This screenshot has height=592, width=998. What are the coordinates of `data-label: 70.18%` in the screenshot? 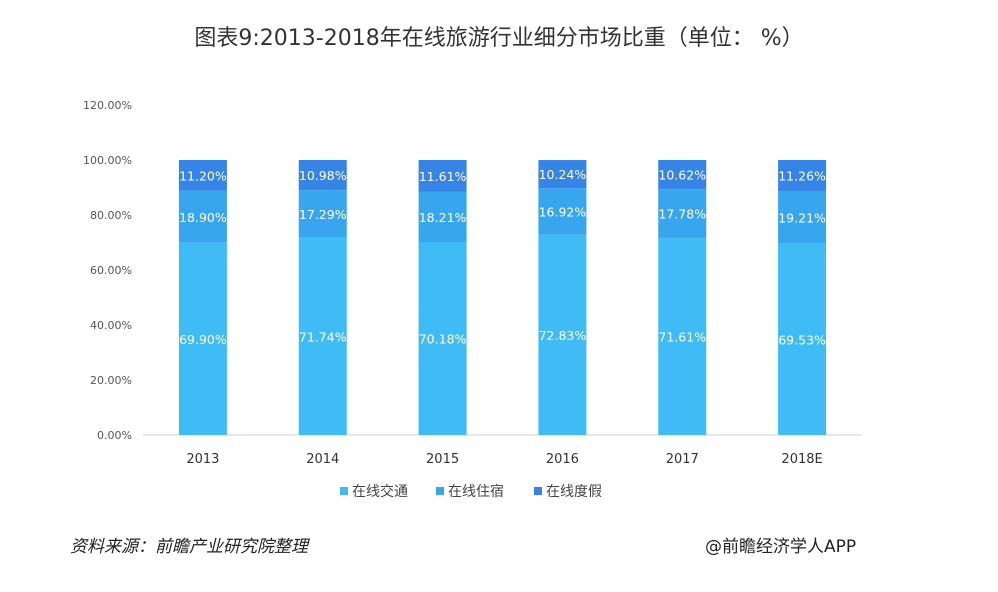 It's located at (443, 339).